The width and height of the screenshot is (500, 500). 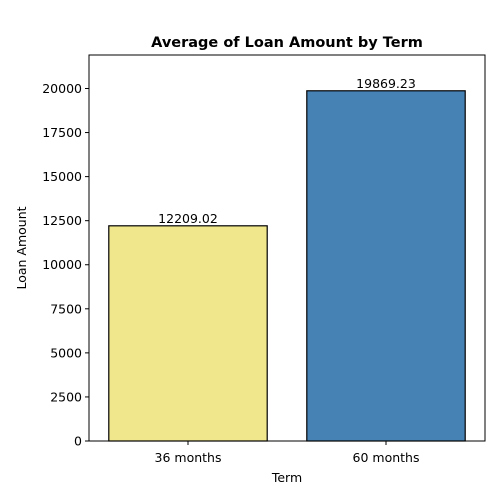 What do you see at coordinates (21, 247) in the screenshot?
I see `y-axis-label: Loan Amount` at bounding box center [21, 247].